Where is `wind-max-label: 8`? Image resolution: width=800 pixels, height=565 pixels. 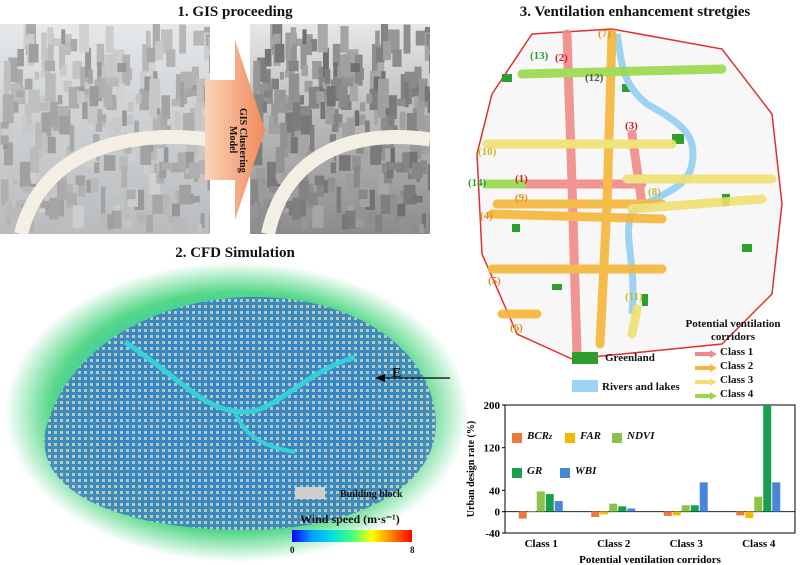
wind-max-label: 8 is located at coordinates (412, 550).